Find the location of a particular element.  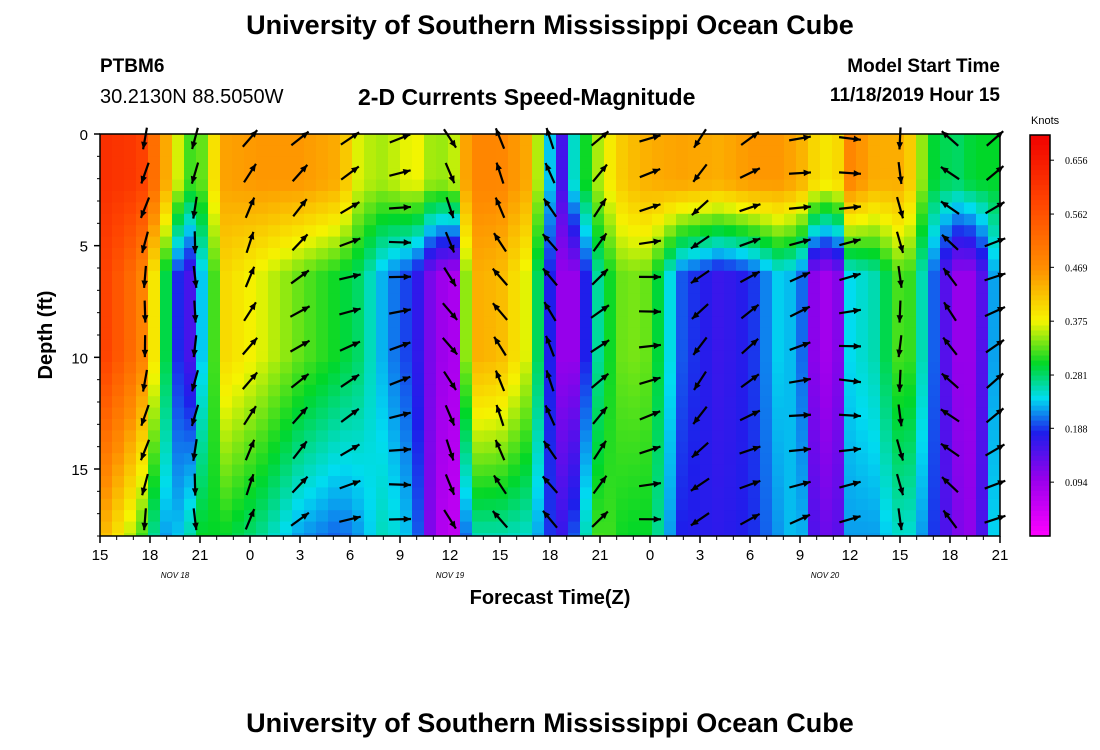

x-tick-label: 9 is located at coordinates (400, 555).